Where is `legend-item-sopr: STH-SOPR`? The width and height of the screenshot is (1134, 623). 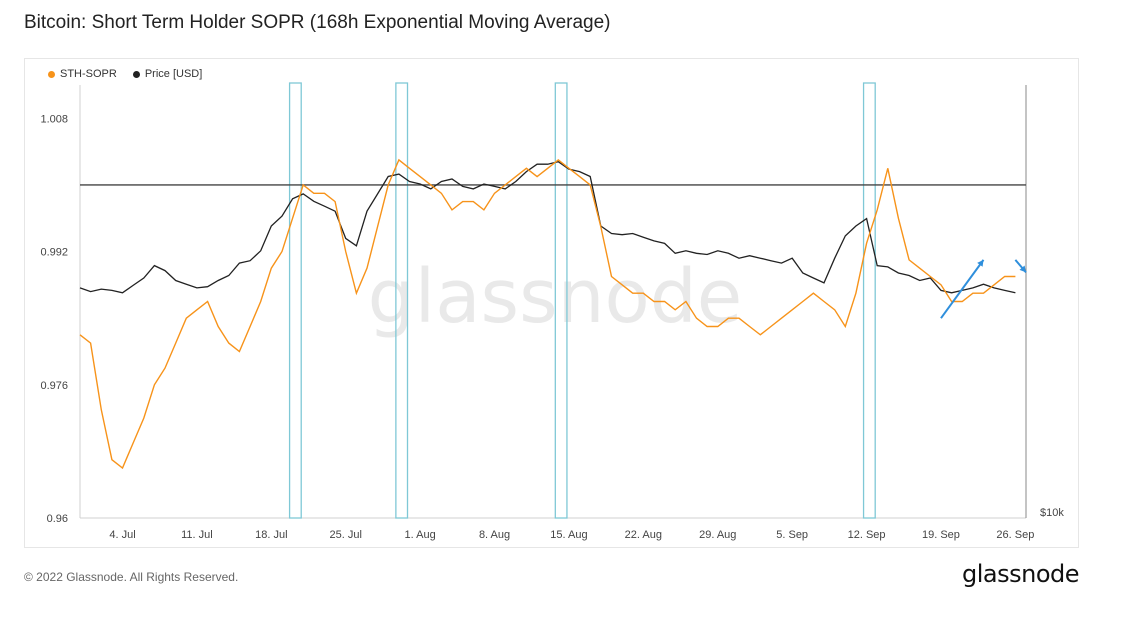 legend-item-sopr: STH-SOPR is located at coordinates (82, 74).